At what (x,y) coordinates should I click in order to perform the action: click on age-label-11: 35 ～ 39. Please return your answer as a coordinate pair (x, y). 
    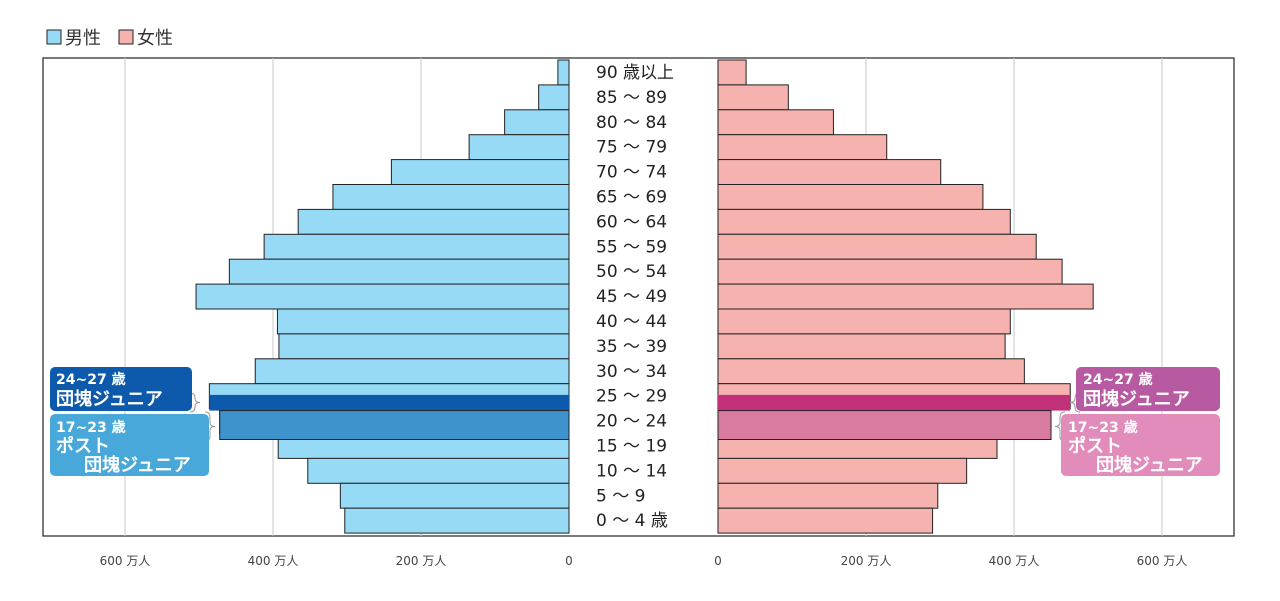
    Looking at the image, I should click on (631, 347).